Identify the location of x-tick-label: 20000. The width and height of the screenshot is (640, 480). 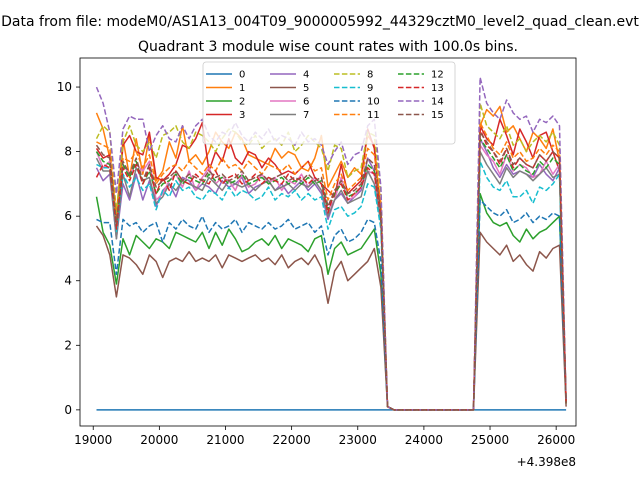
(159, 440).